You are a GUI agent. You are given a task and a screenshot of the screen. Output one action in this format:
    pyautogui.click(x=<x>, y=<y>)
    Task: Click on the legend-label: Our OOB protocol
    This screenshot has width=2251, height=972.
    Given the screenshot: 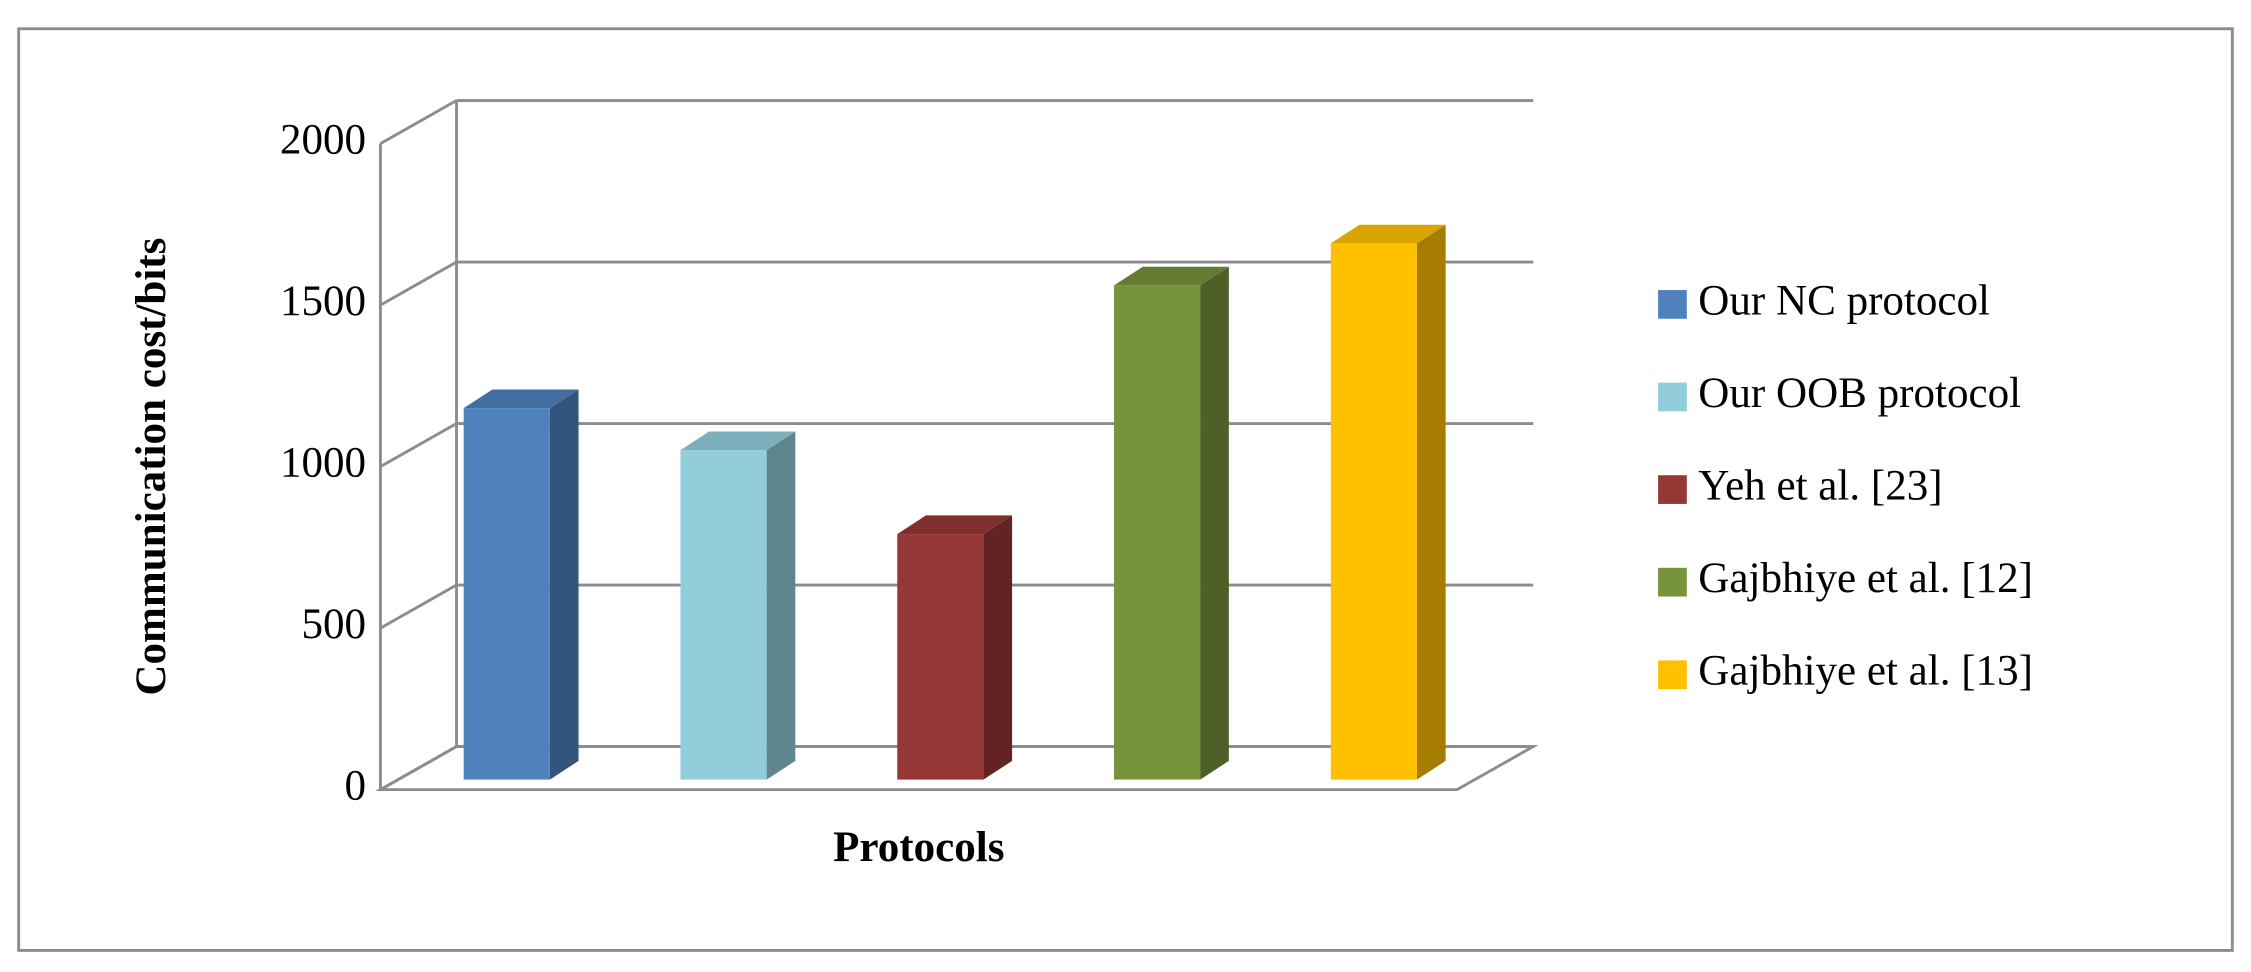 What is the action you would take?
    pyautogui.click(x=1859, y=393)
    